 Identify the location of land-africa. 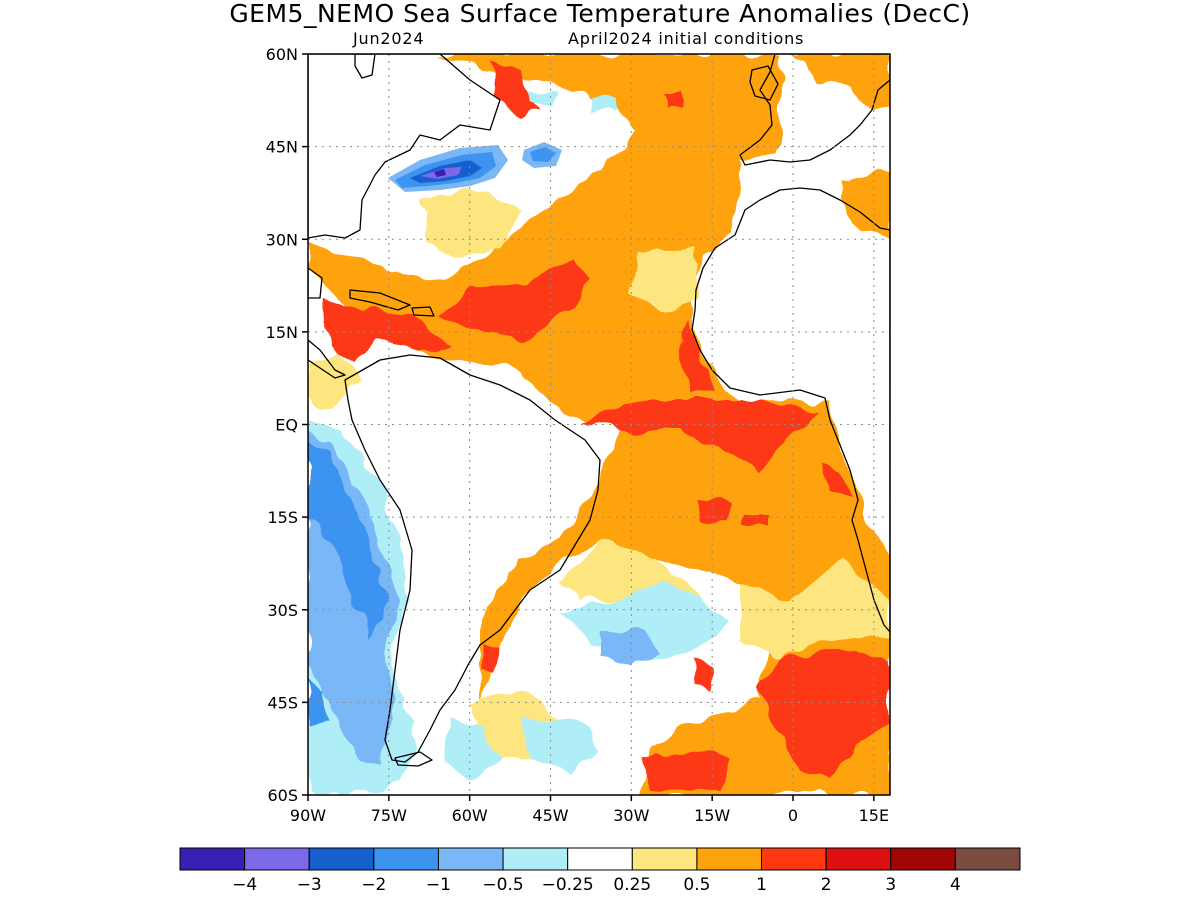
(790, 410).